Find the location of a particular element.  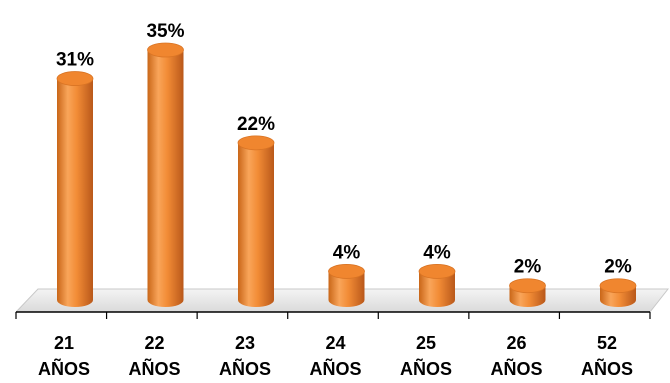

value-label: 22% is located at coordinates (256, 124).